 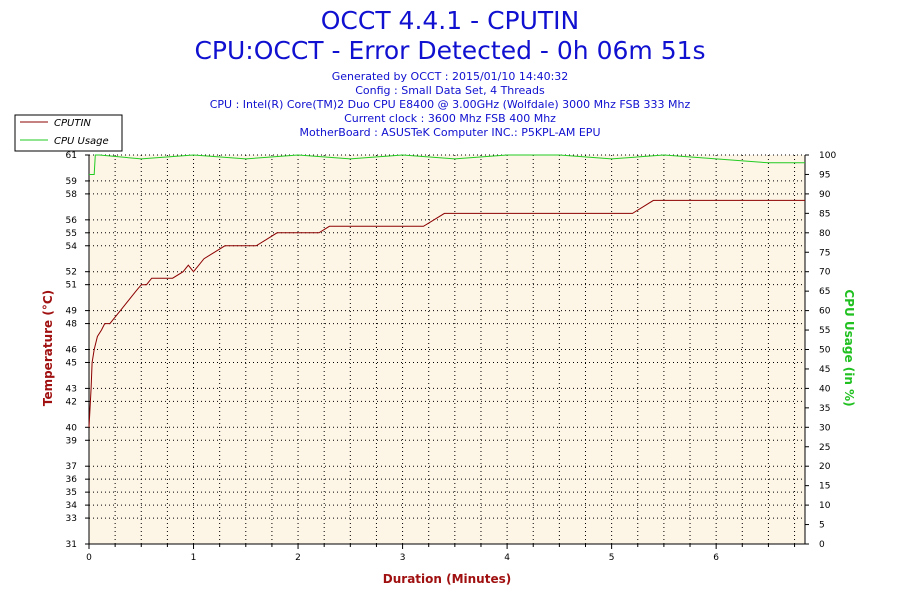 What do you see at coordinates (71, 389) in the screenshot?
I see `y-left-tick-label: 43` at bounding box center [71, 389].